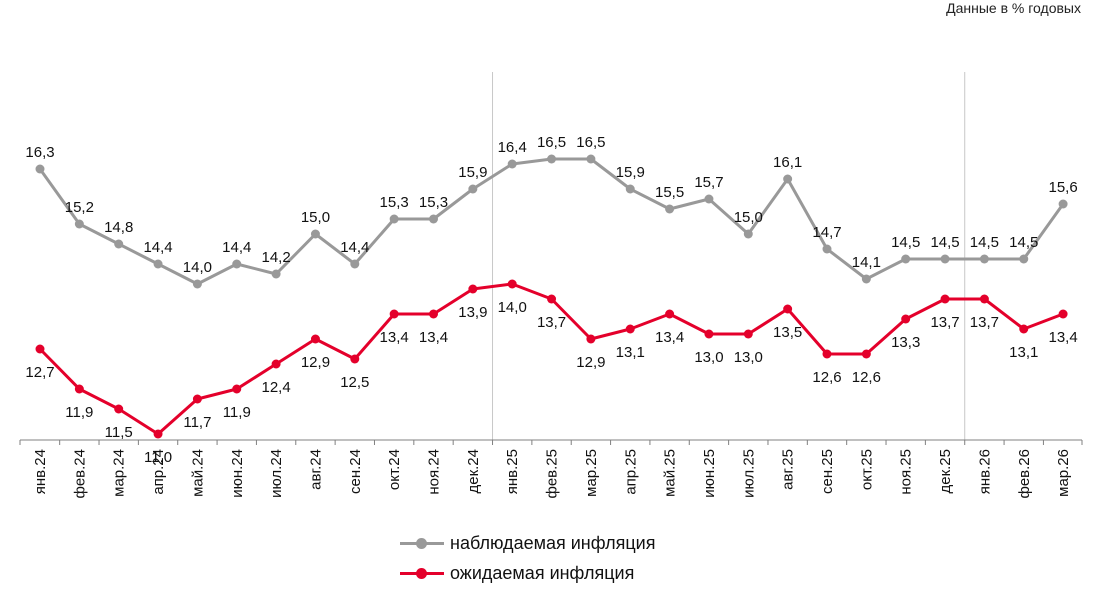 Image resolution: width=1111 pixels, height=594 pixels. Describe the element at coordinates (708, 357) in the screenshot. I see `data-label-expected: 13,0` at that location.